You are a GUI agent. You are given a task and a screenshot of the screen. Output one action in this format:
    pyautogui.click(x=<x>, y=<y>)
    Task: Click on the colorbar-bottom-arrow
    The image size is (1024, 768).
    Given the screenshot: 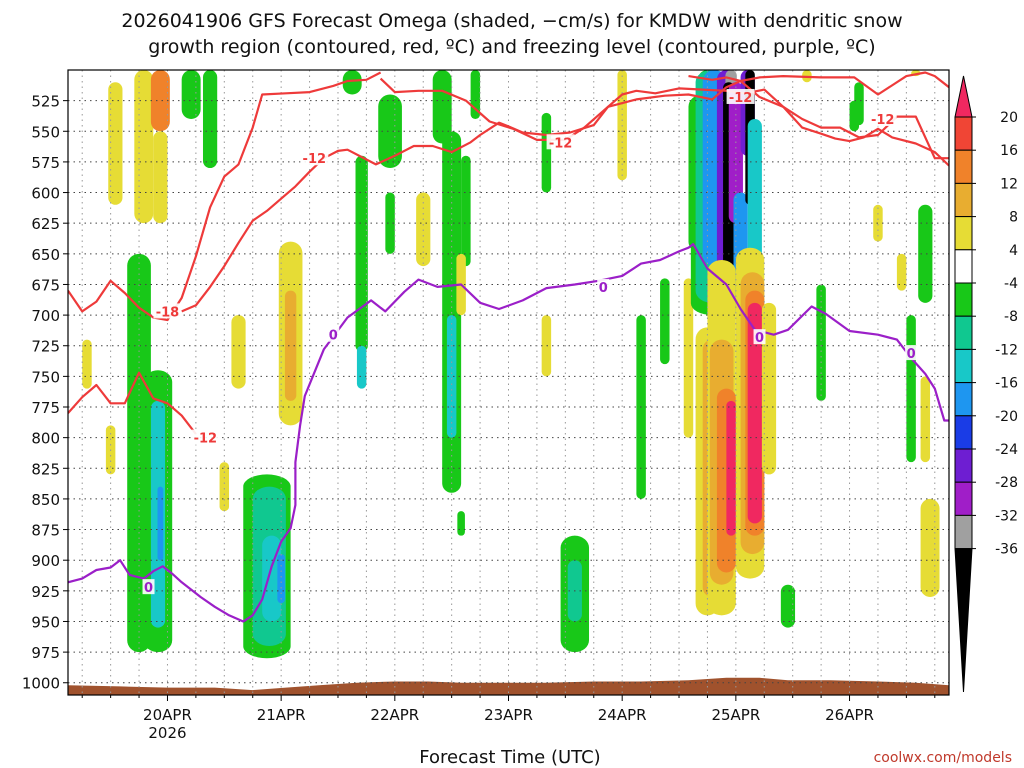 What is the action you would take?
    pyautogui.click(x=963, y=620)
    